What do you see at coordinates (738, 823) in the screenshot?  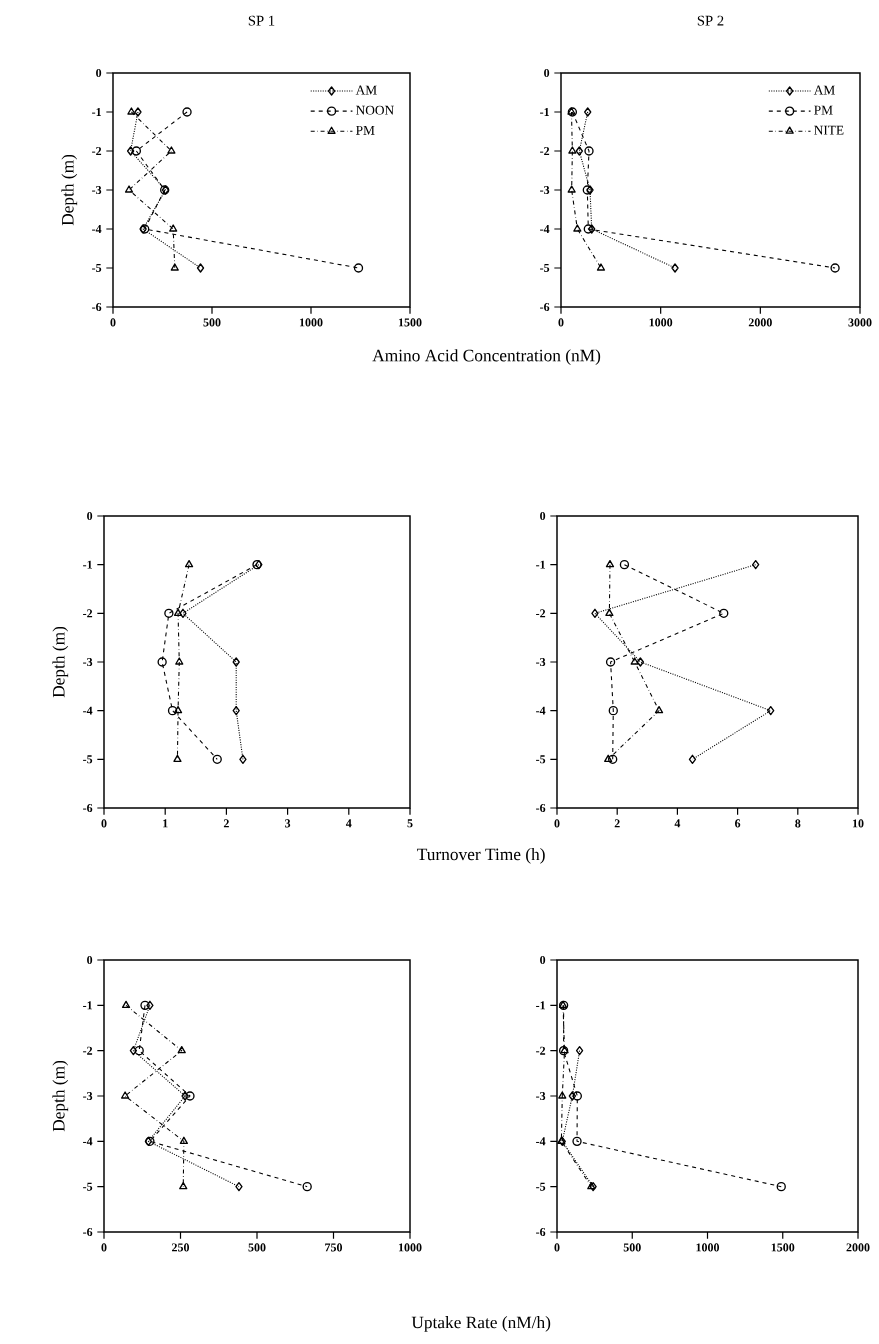 I see `x-tick-label: 6` at bounding box center [738, 823].